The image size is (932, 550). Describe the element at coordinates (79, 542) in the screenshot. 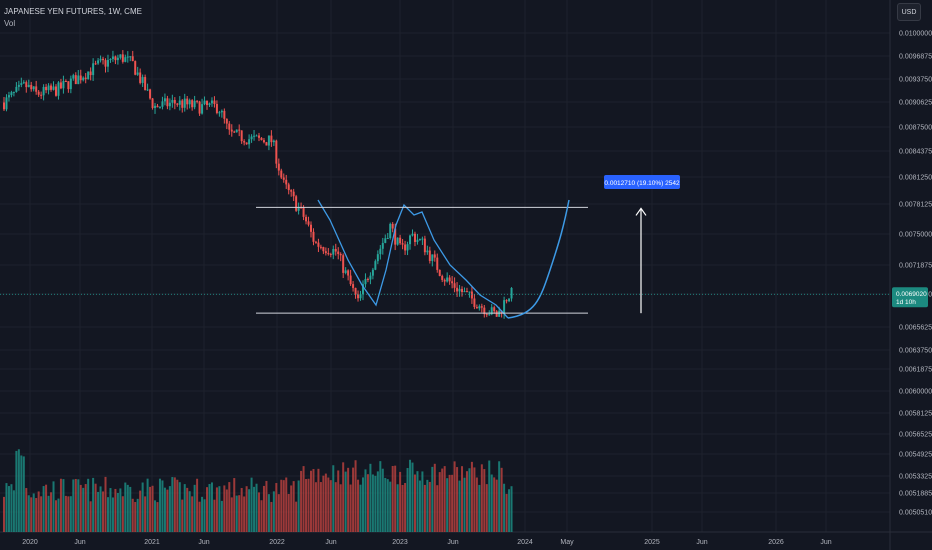

I see `time-tick-label: Jun` at that location.